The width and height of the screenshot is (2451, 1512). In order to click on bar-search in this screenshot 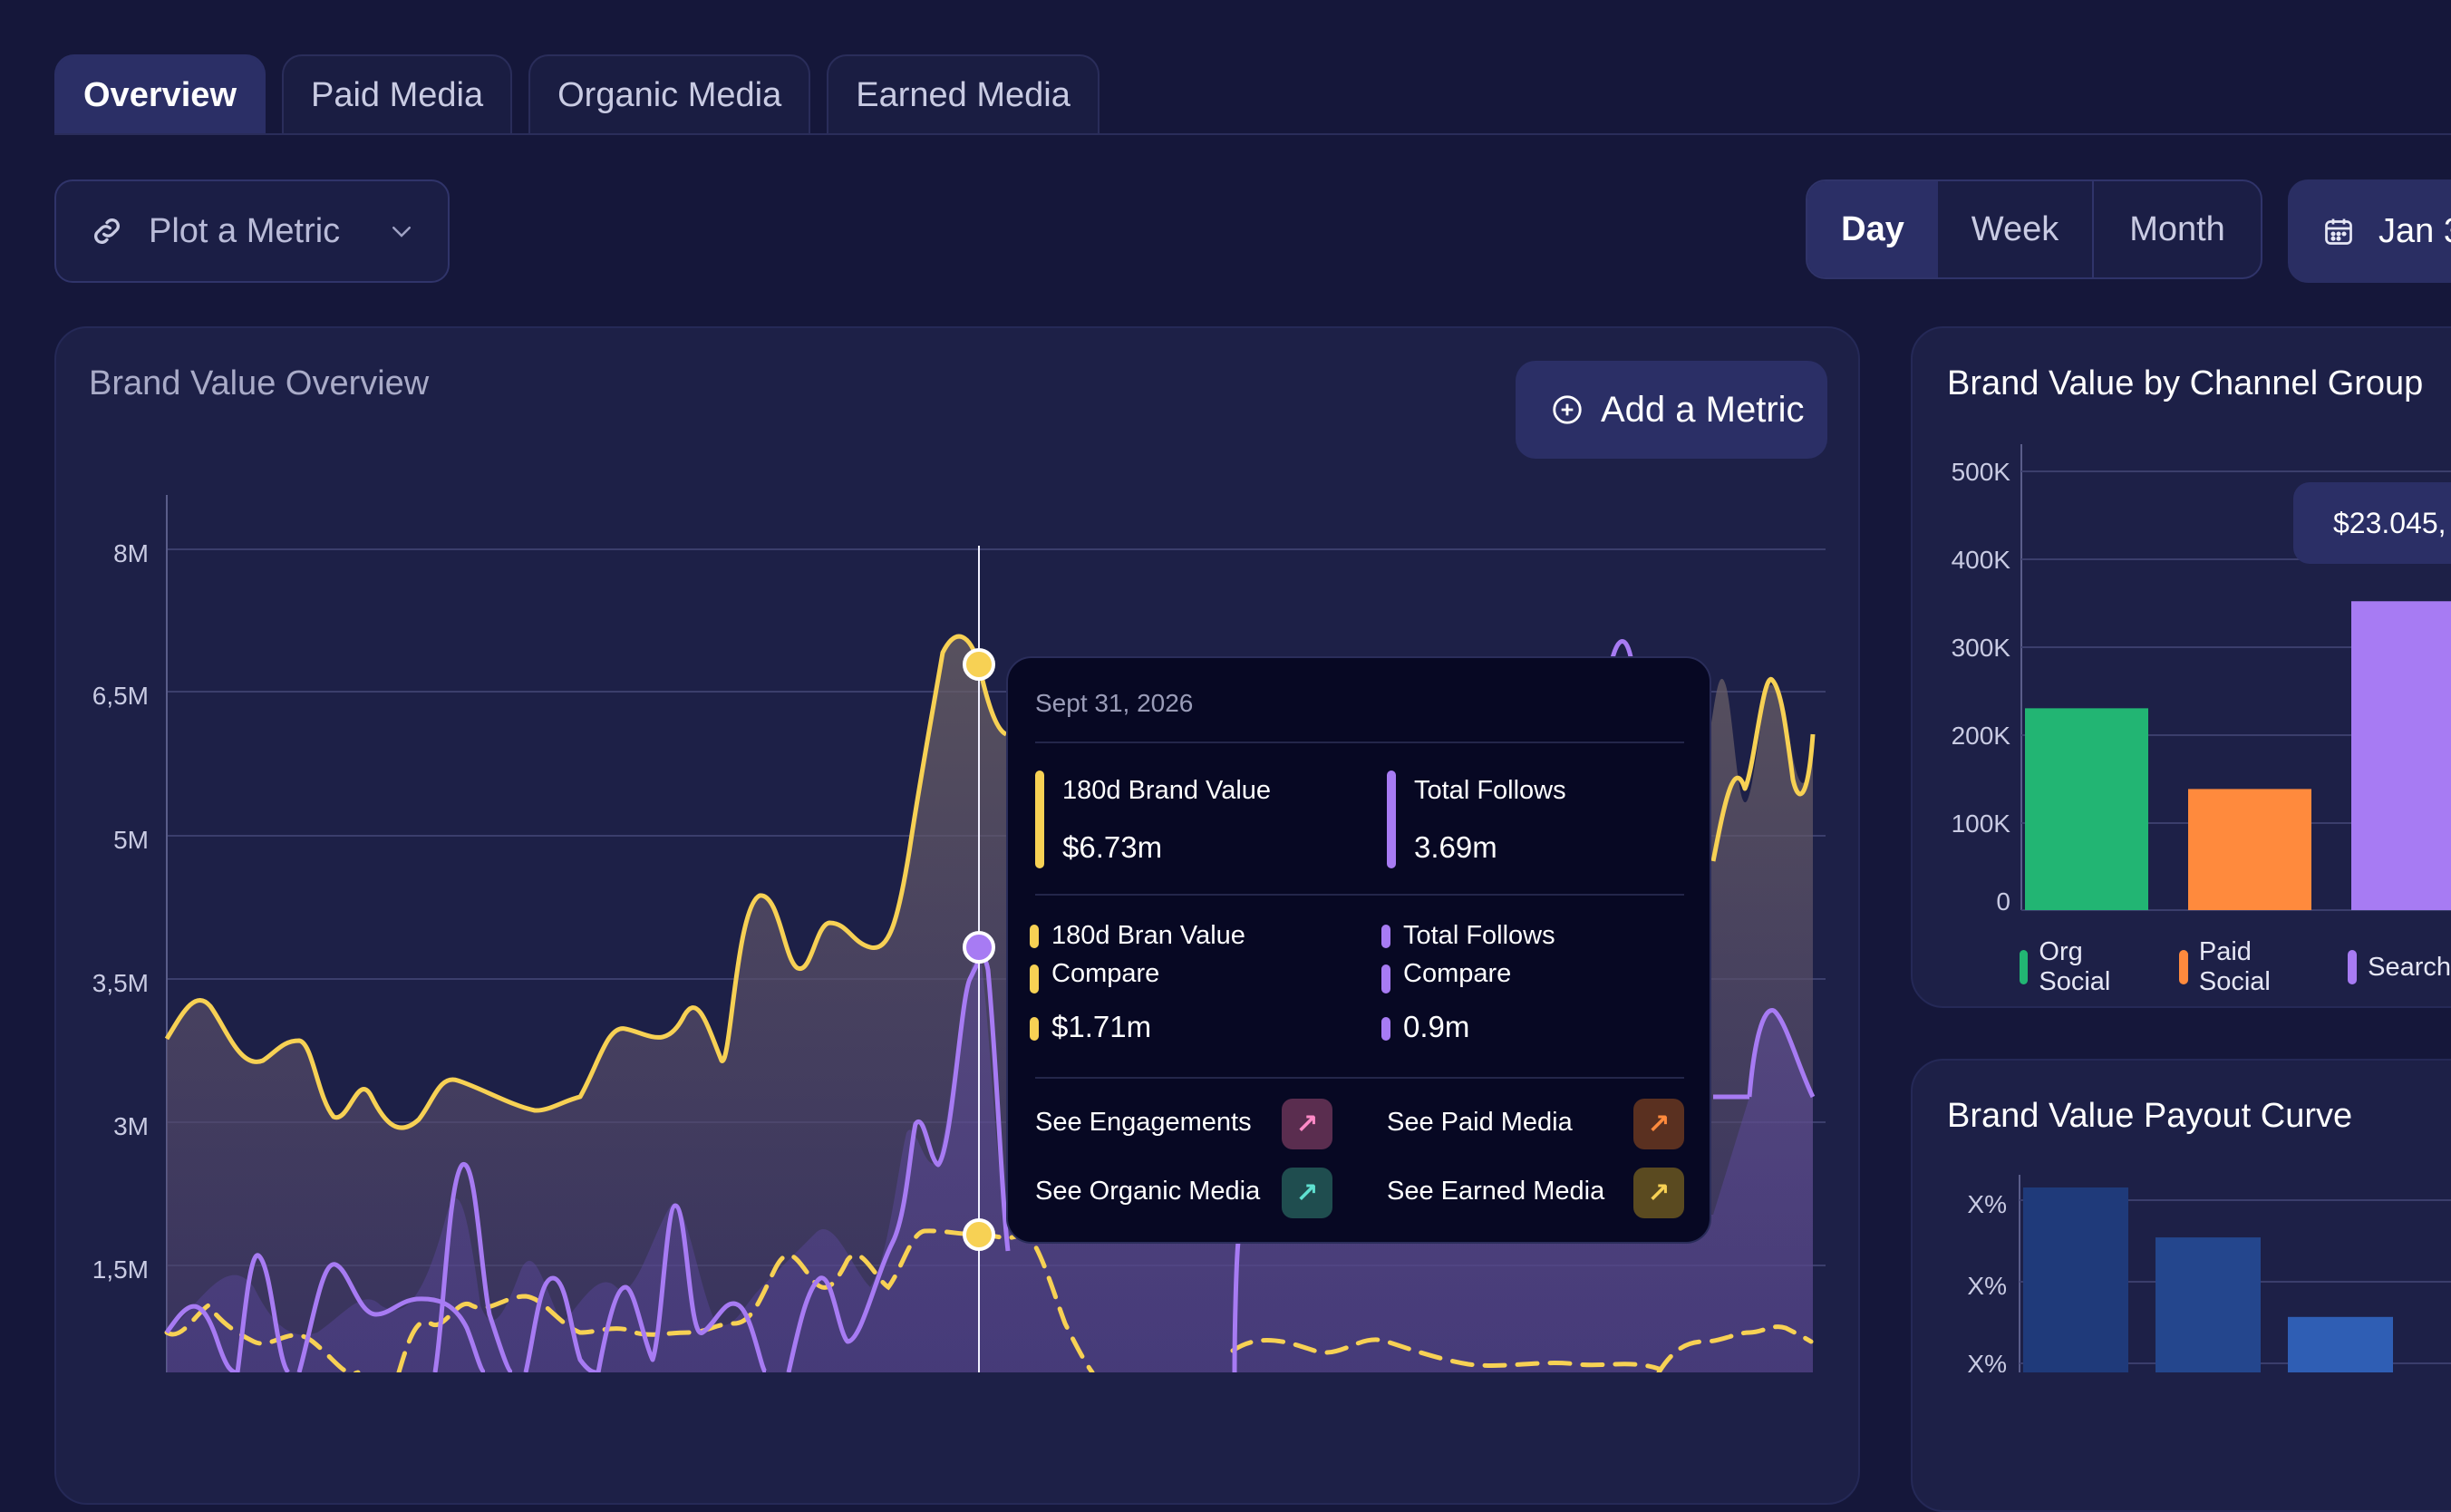, I will do `click(2401, 756)`.